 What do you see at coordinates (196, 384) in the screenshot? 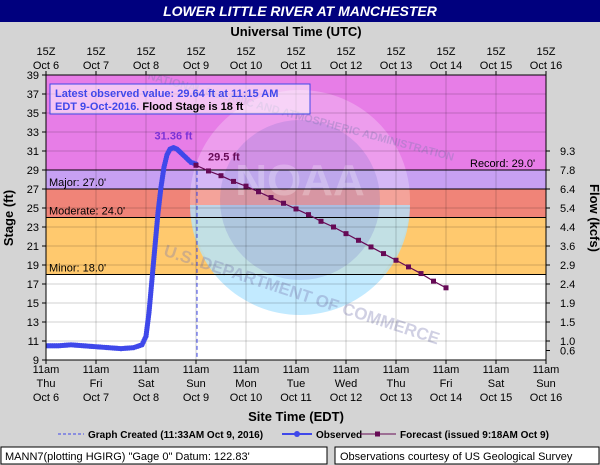
I see `site-tick-day: Sun` at bounding box center [196, 384].